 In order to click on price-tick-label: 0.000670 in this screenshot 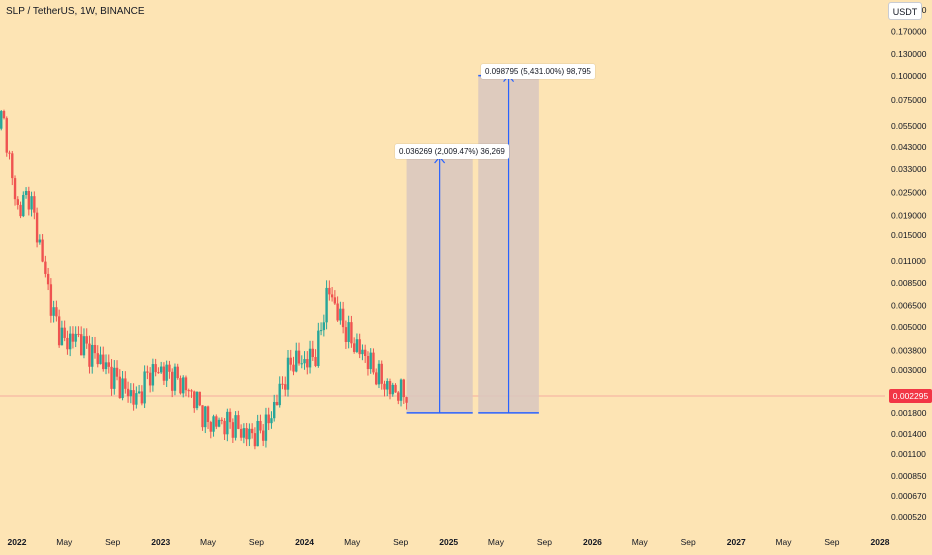, I will do `click(909, 496)`.